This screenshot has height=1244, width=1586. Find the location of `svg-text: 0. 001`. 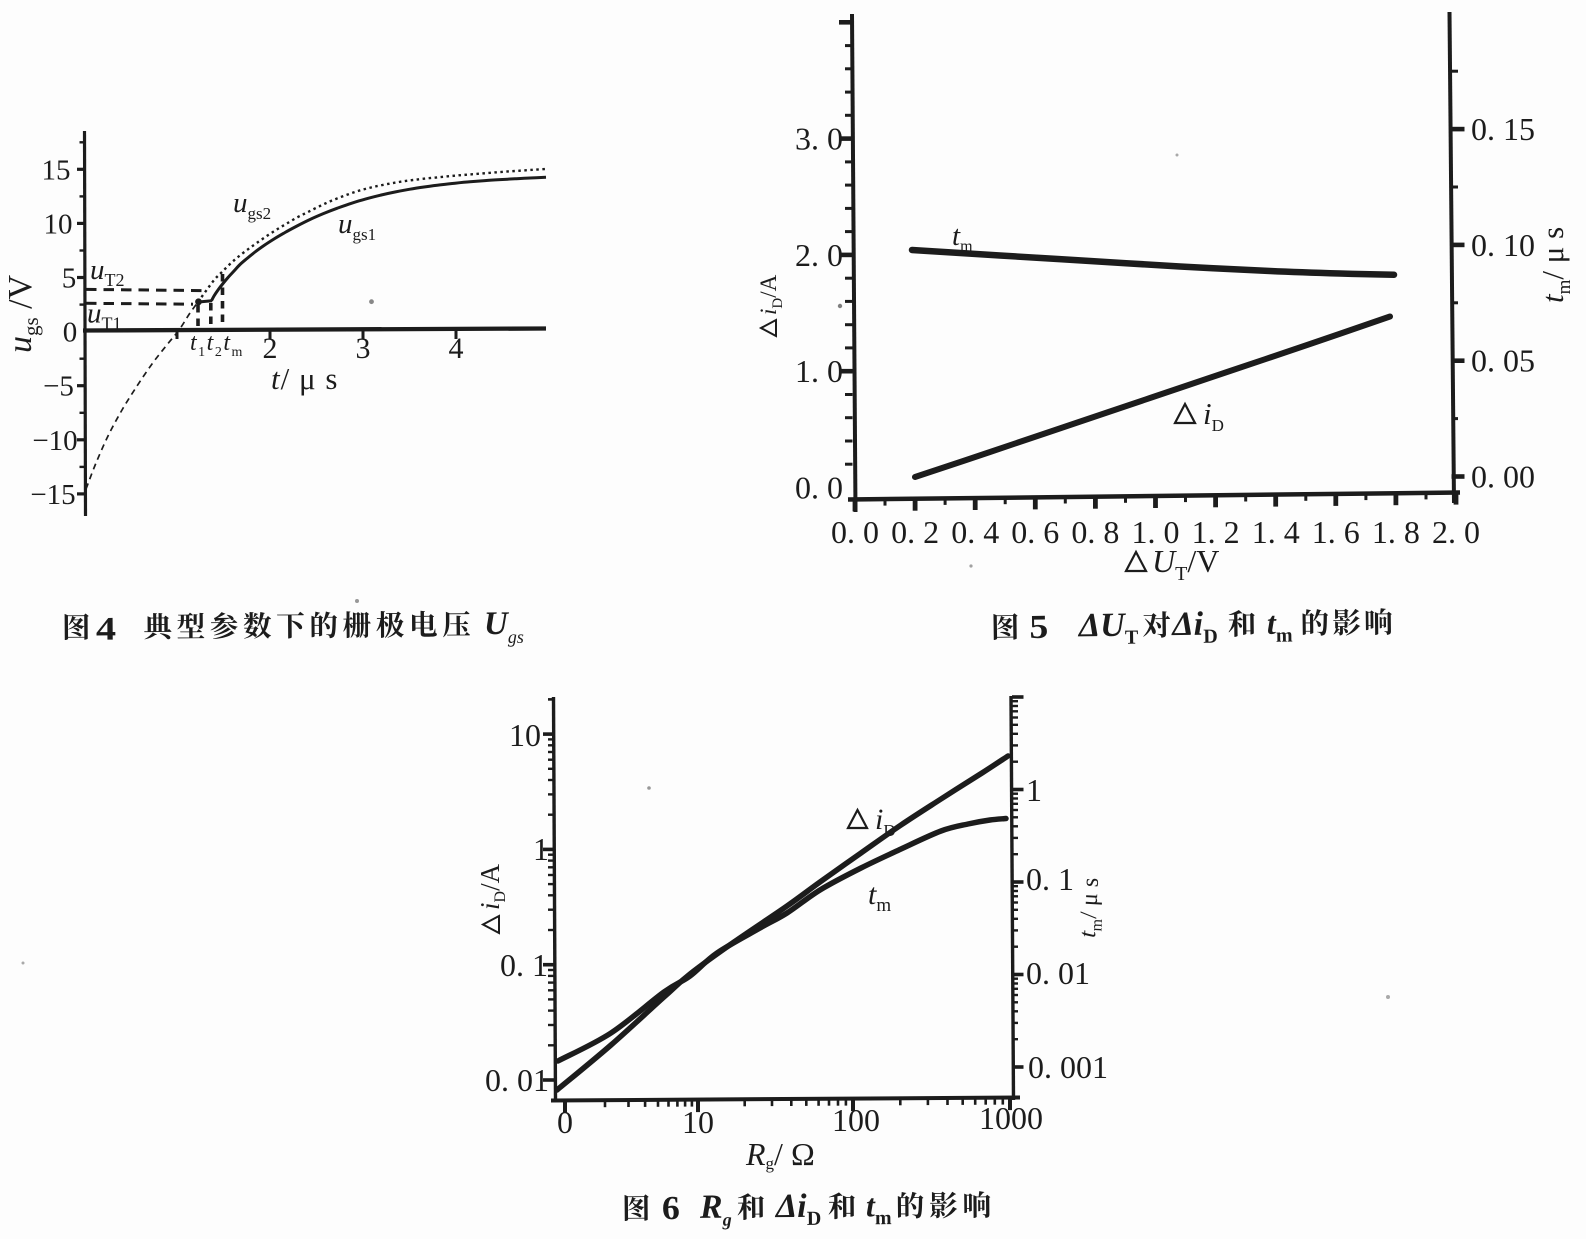

svg-text: 0. 001 is located at coordinates (1068, 1067).